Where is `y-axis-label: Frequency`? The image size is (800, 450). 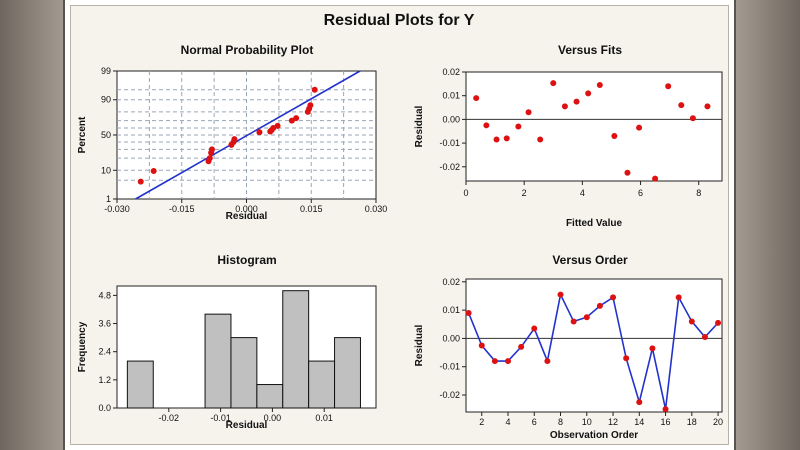 y-axis-label: Frequency is located at coordinates (82, 346).